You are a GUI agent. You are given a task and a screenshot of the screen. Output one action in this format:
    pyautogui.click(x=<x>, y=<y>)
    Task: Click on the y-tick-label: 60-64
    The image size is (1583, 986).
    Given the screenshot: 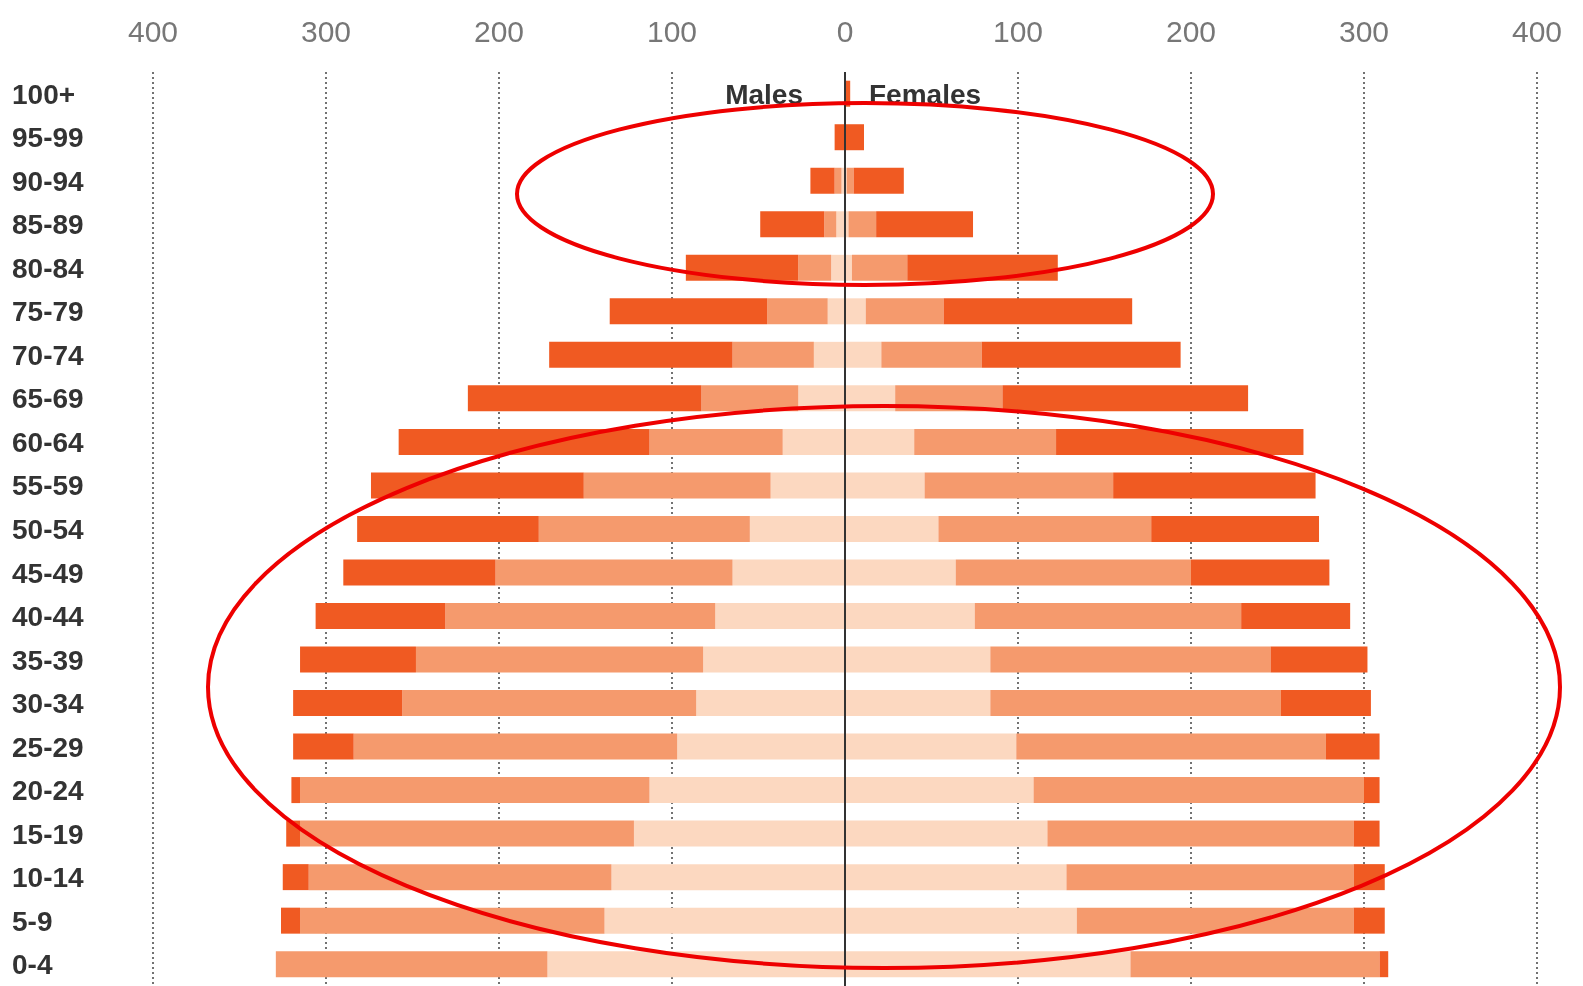 What is the action you would take?
    pyautogui.click(x=48, y=442)
    